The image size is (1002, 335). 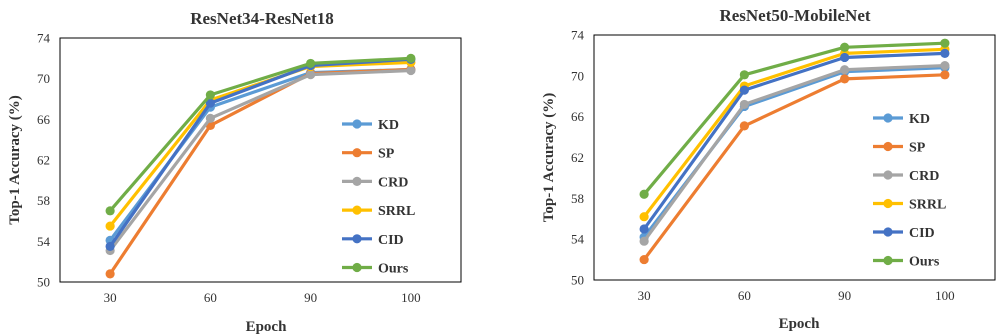 I want to click on series-line-ours, so click(x=260, y=134).